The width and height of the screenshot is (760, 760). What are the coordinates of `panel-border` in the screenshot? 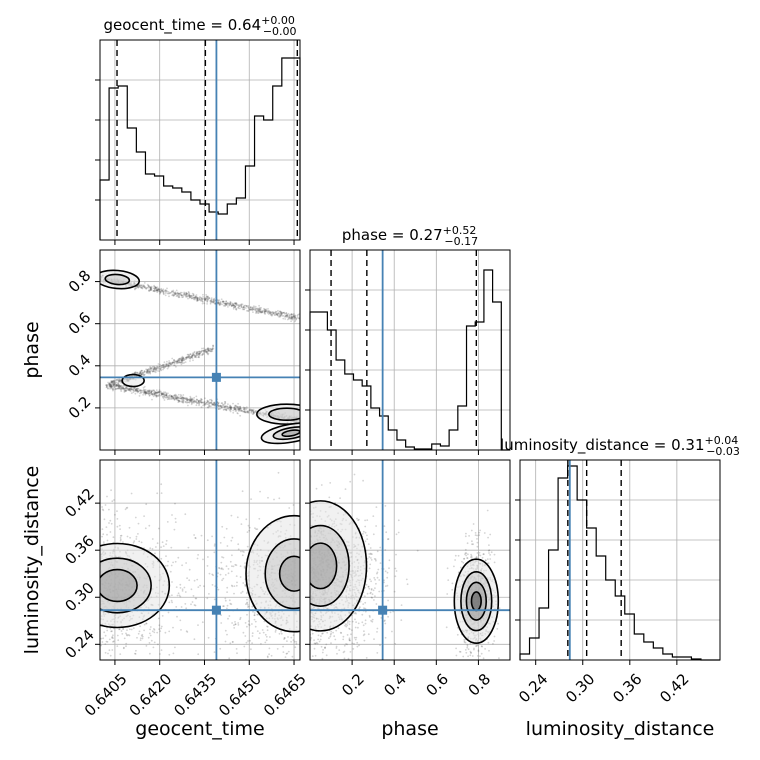 It's located at (620, 560).